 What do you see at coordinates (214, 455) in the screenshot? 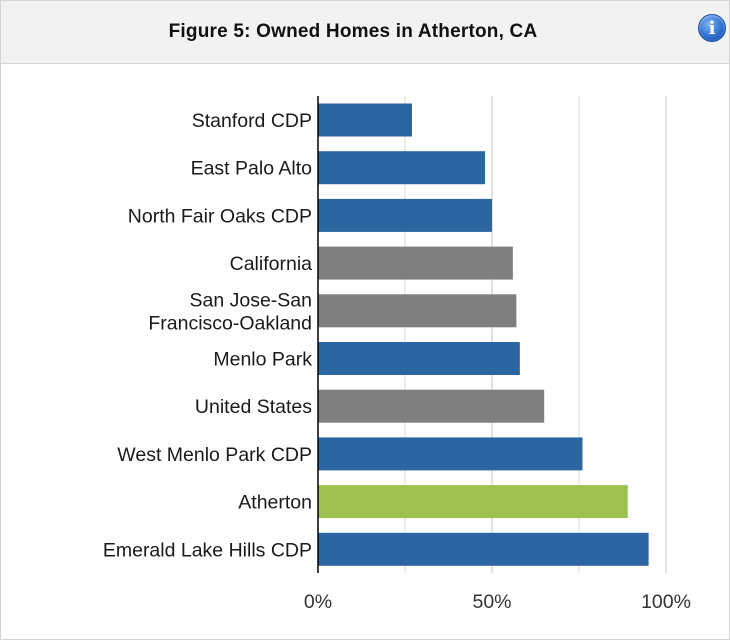
I see `category-label-7: West Menlo Park CDP` at bounding box center [214, 455].